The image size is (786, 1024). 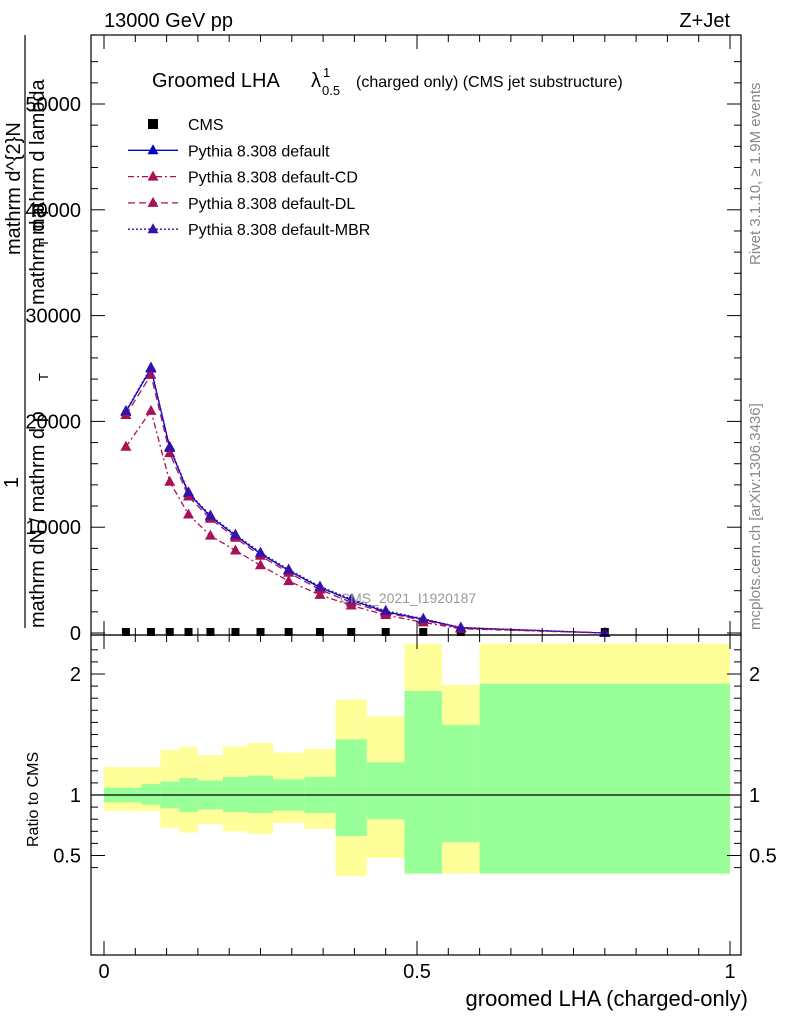 I want to click on title-sup: 1, so click(x=326, y=72).